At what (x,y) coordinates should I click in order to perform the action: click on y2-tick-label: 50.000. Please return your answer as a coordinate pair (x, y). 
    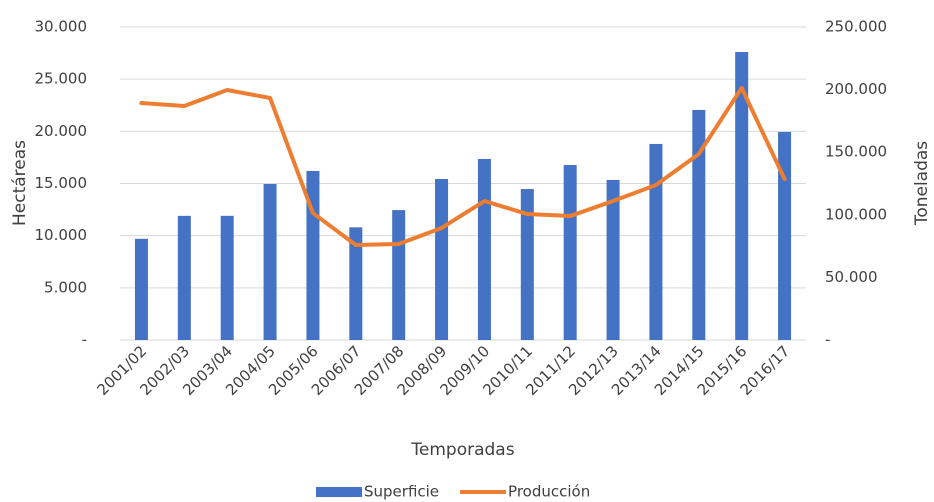
    Looking at the image, I should click on (851, 277).